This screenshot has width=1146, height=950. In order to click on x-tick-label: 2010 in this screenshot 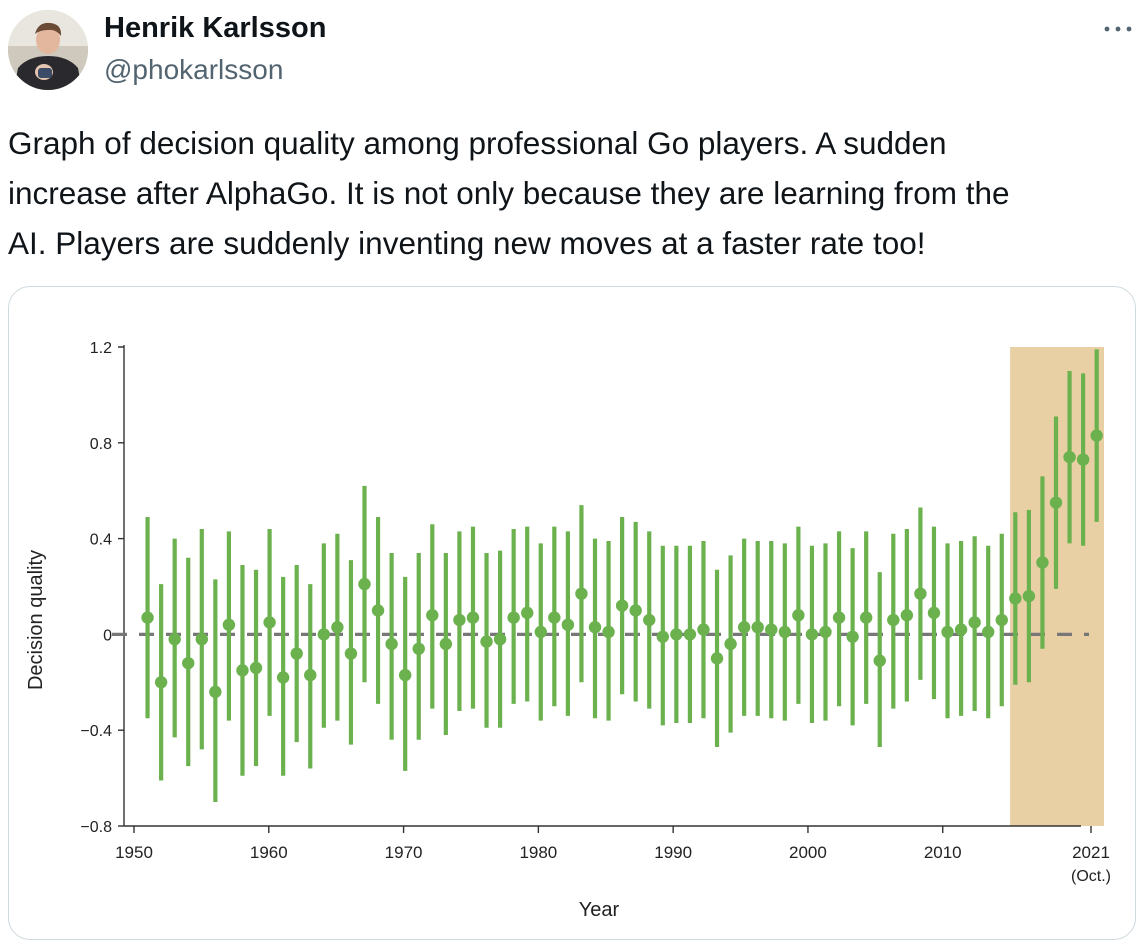, I will do `click(943, 852)`.